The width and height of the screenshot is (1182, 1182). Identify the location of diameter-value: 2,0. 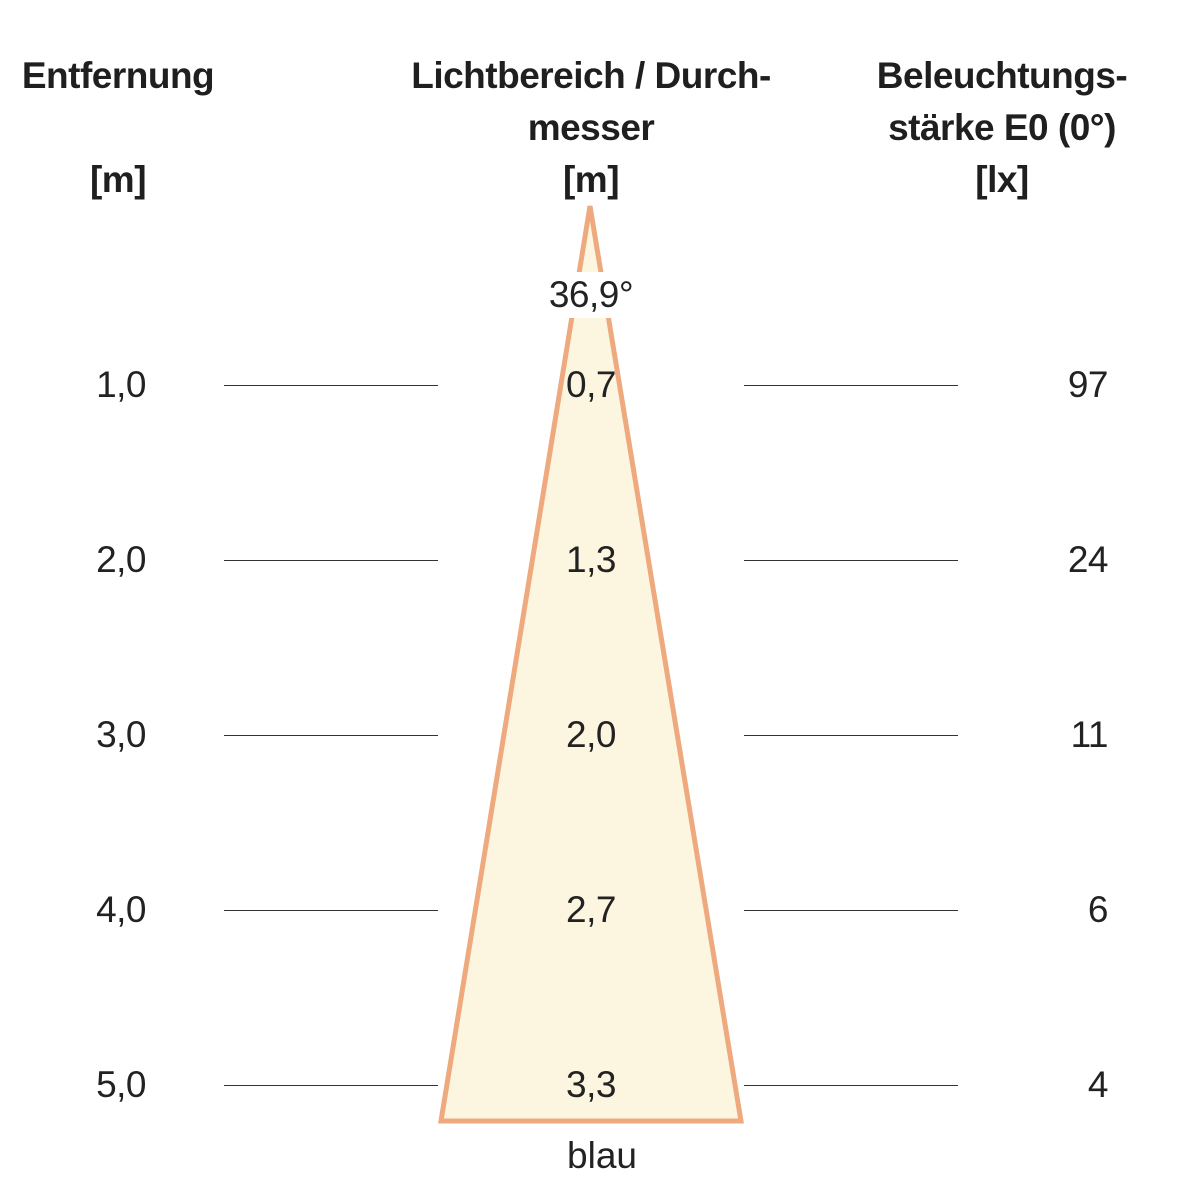
(591, 734).